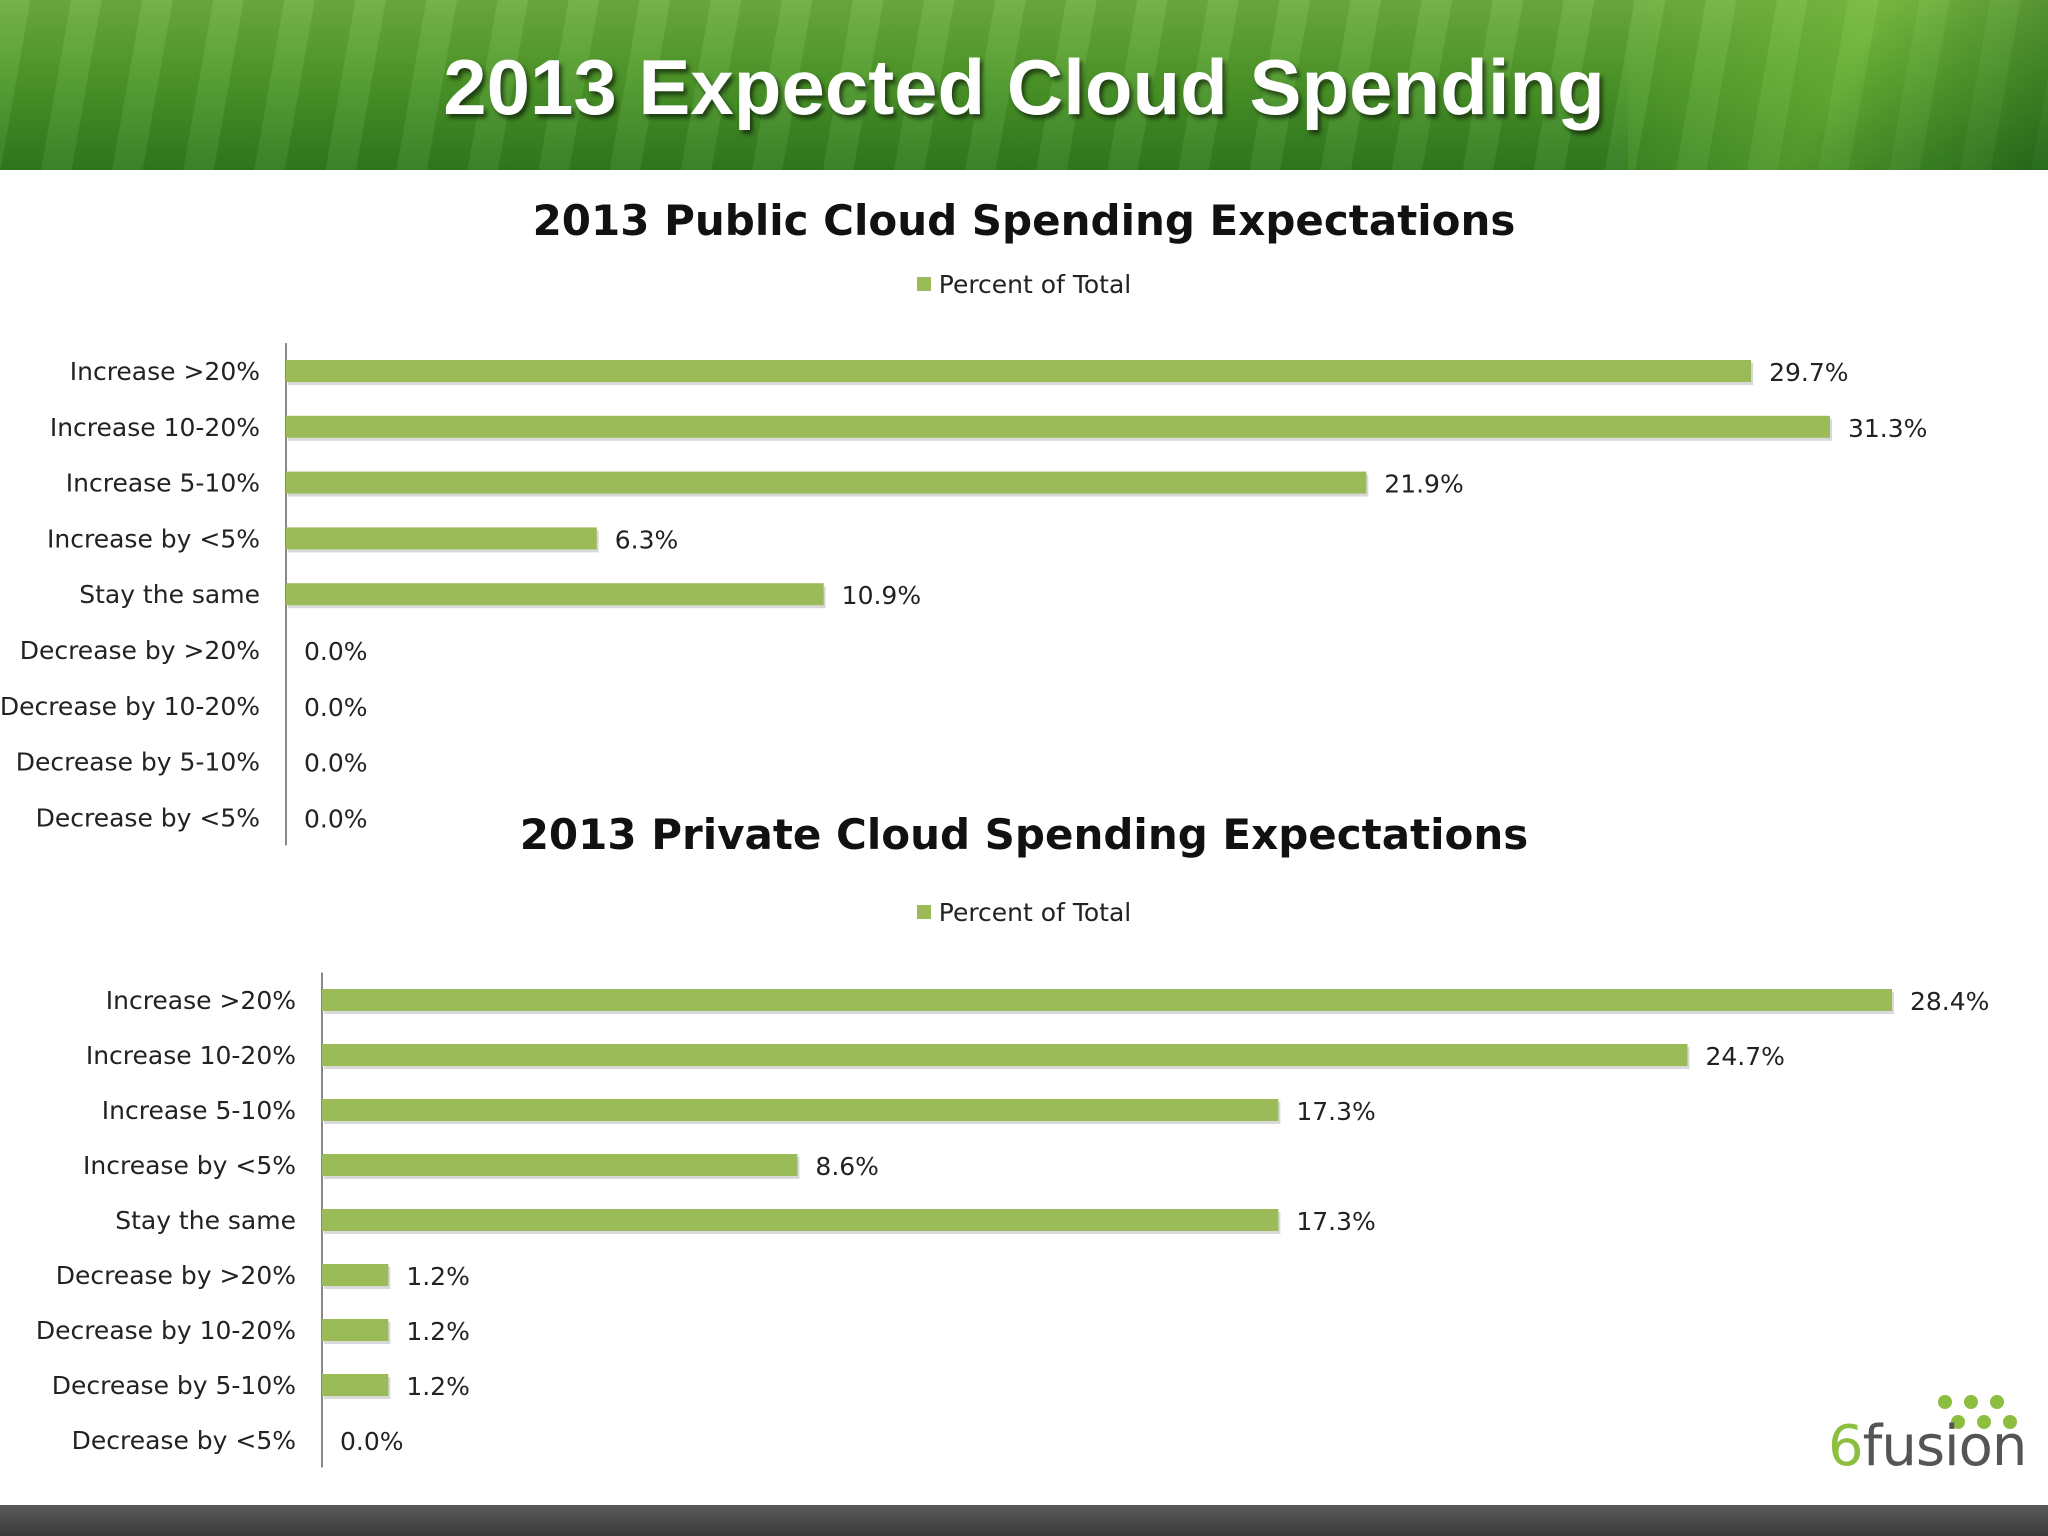 The image size is (2048, 1536). What do you see at coordinates (199, 1110) in the screenshot?
I see `chart-1-category-label: Increase 5-10%` at bounding box center [199, 1110].